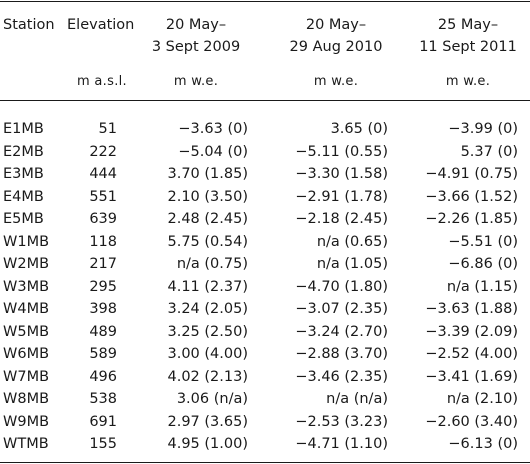 This screenshot has width=530, height=464. I want to click on elevation-cell: 444, so click(103, 174).